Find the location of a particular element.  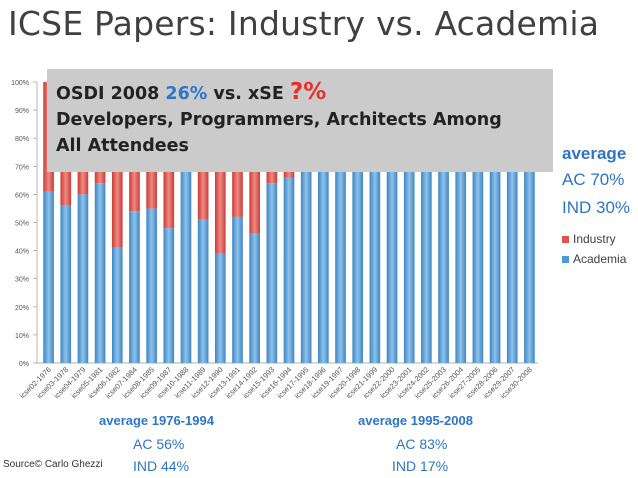

y-tick-label: 40% is located at coordinates (22, 252).